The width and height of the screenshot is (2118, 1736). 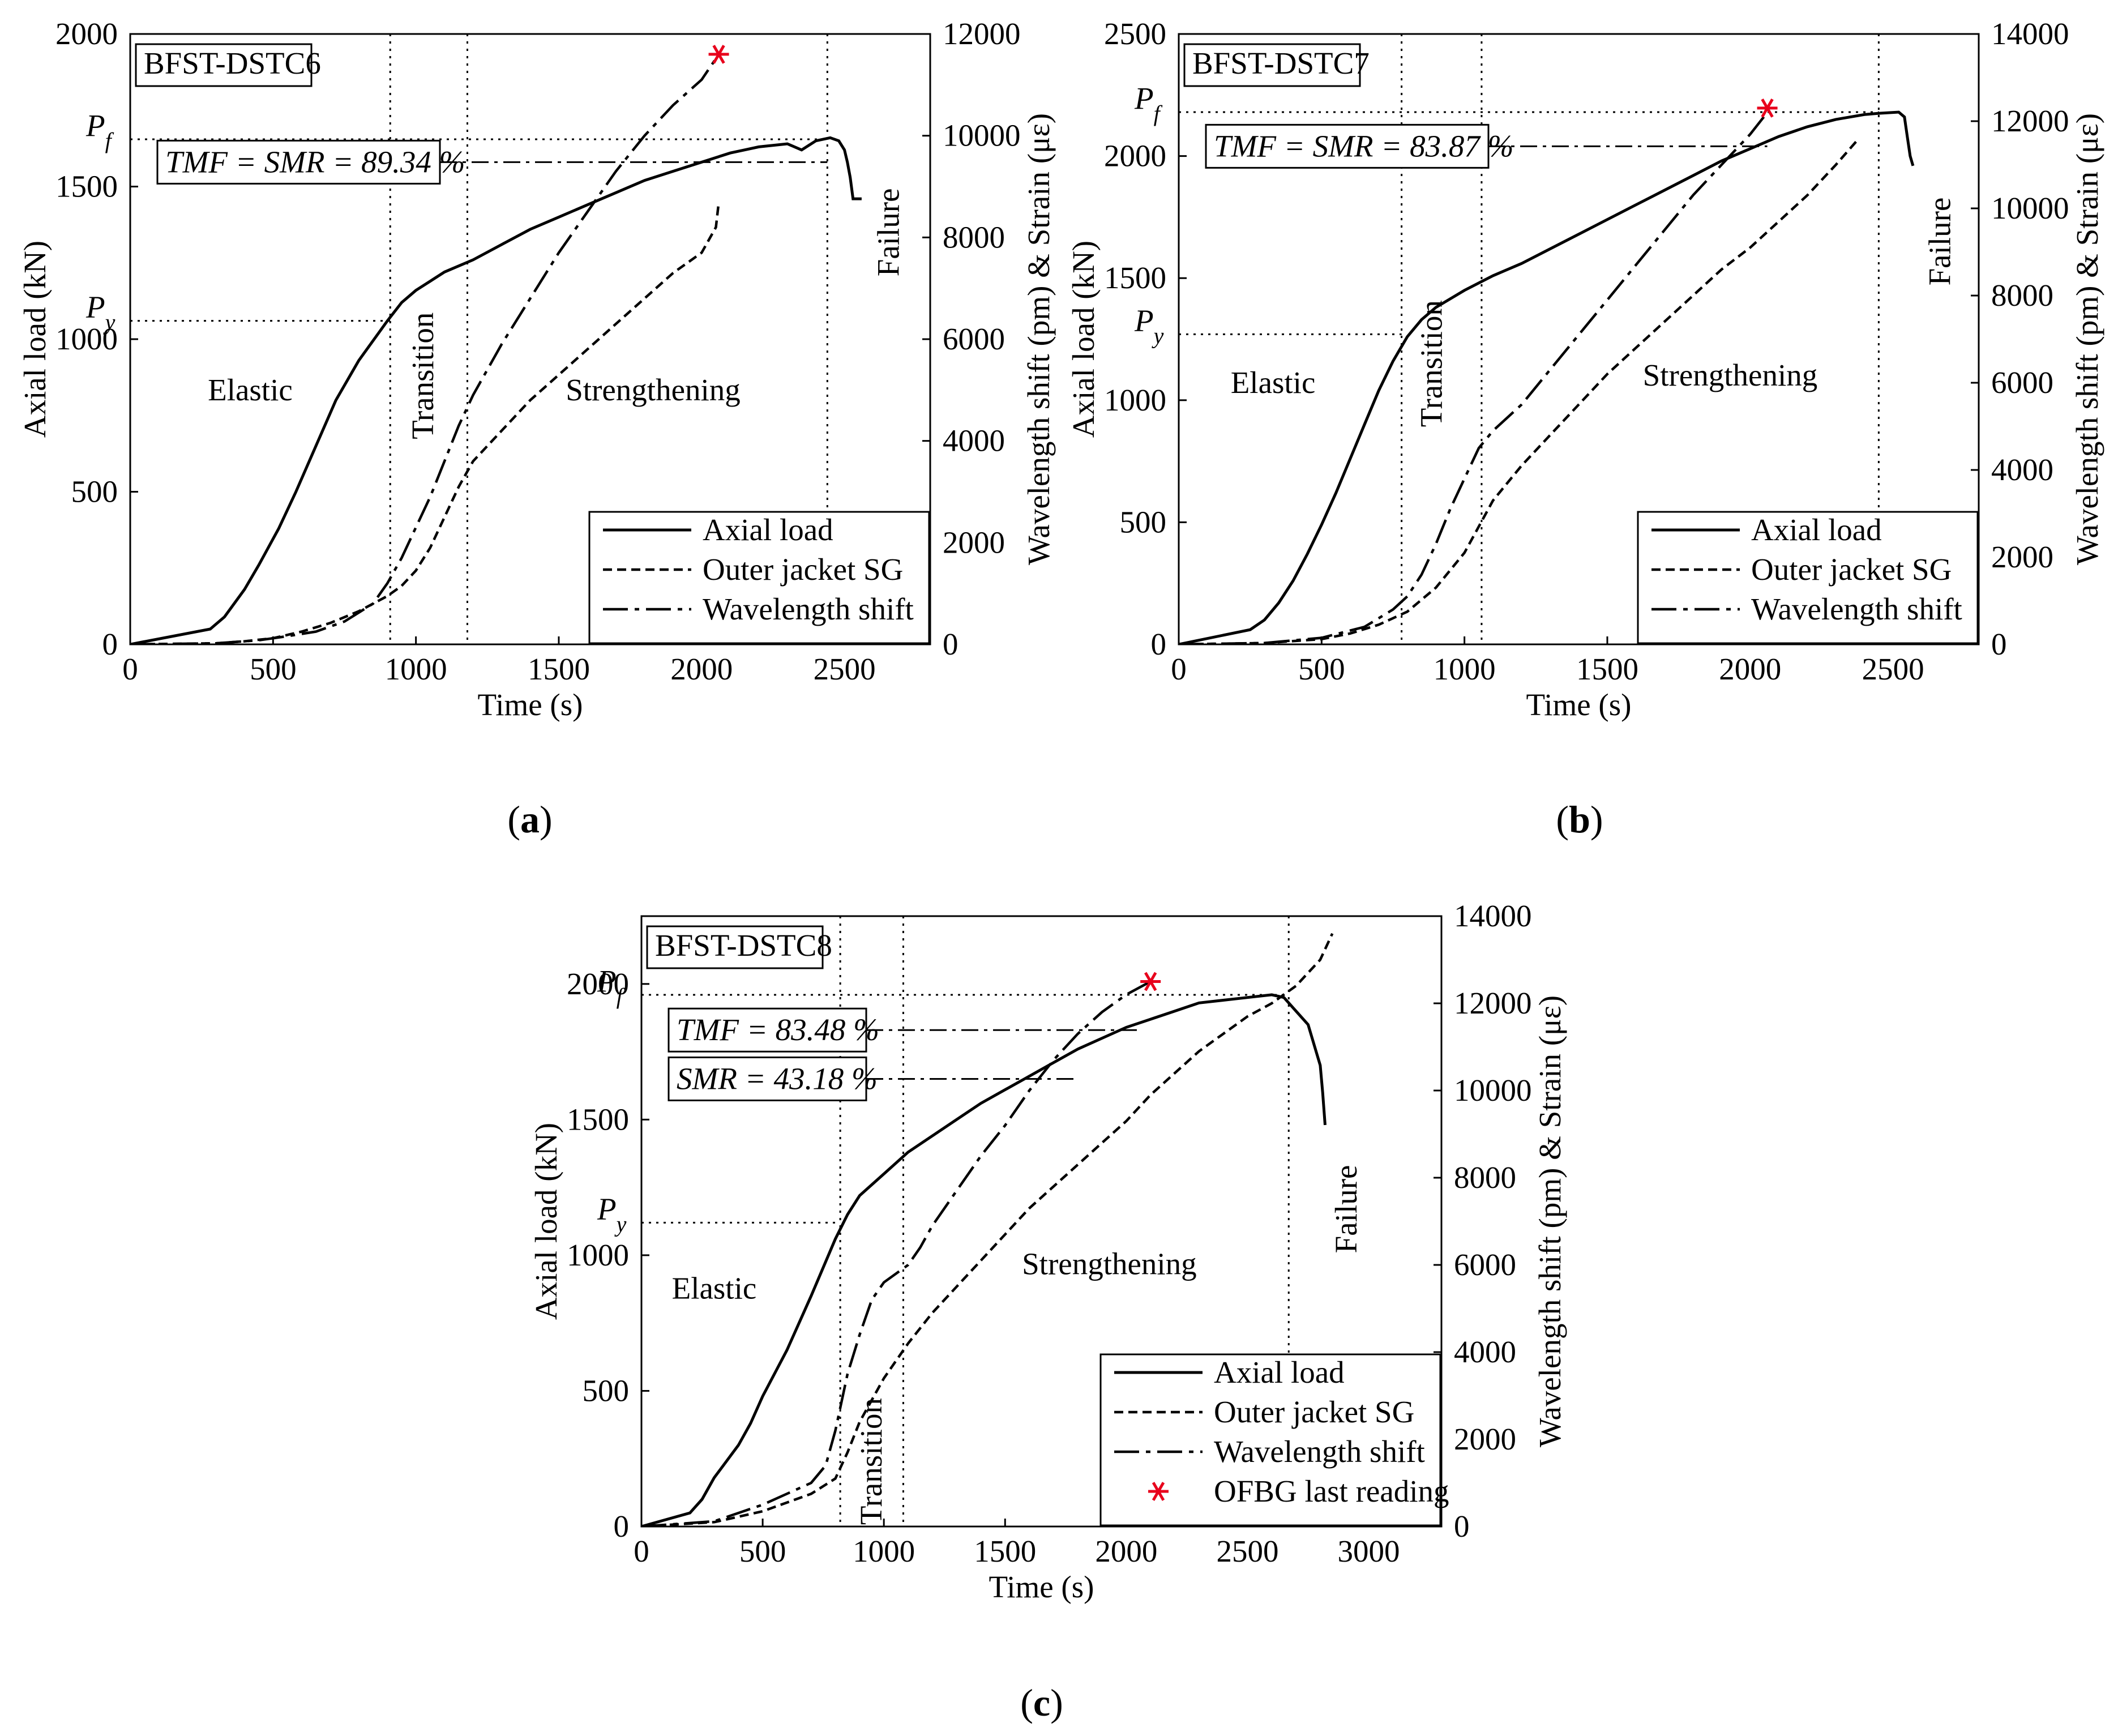 I want to click on annotation-text: TMF = SMR = 89.34 %, so click(x=315, y=161).